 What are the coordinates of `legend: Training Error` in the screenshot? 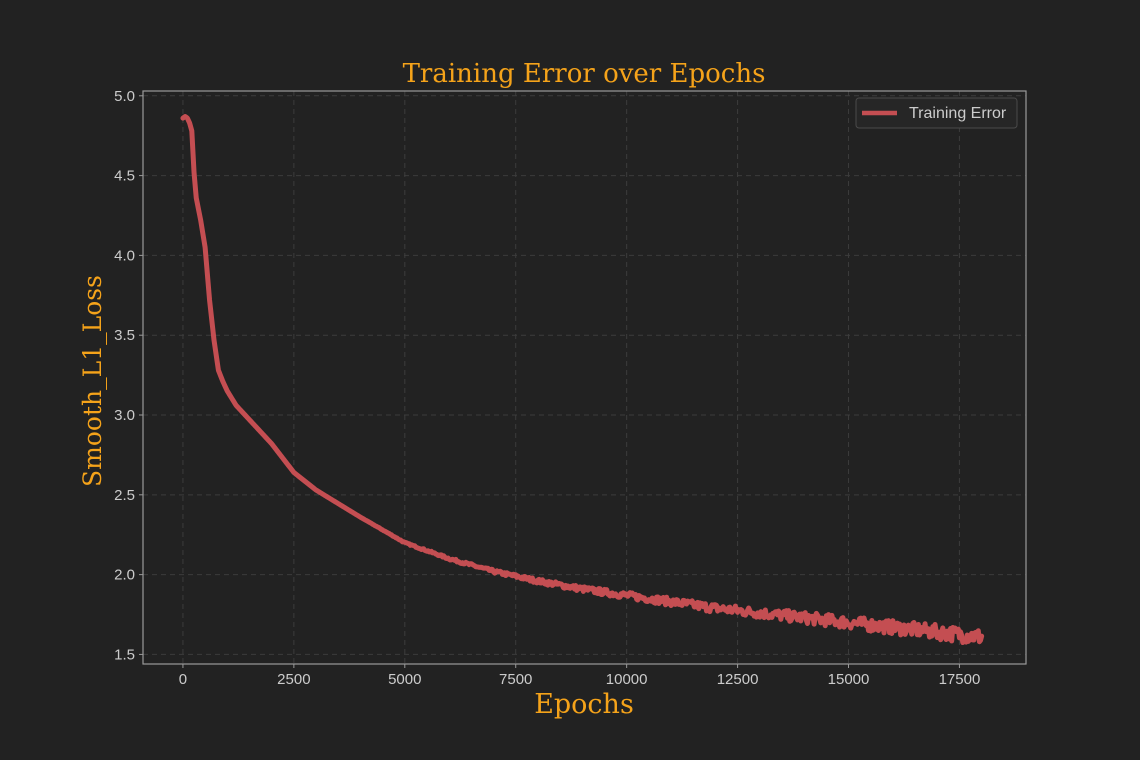 It's located at (936, 113).